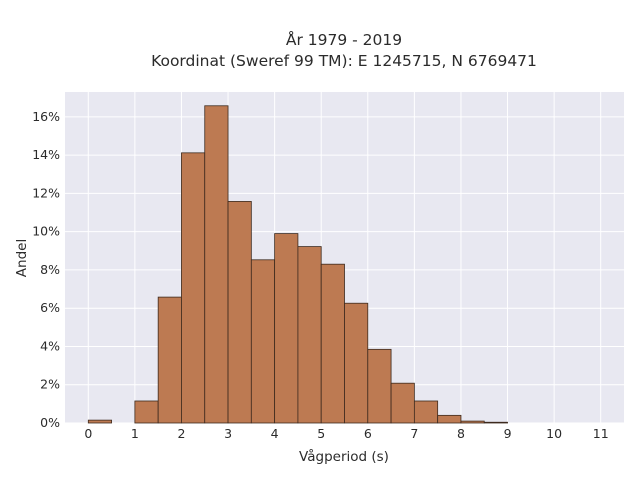 This screenshot has width=640, height=480. Describe the element at coordinates (50, 345) in the screenshot. I see `y-tick-label: 4%` at that location.